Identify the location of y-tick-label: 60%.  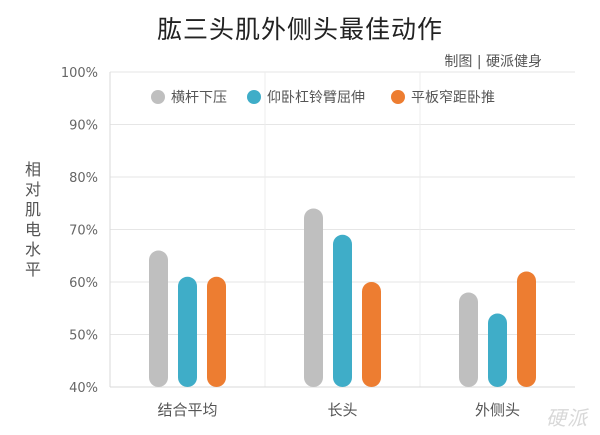
(83, 283).